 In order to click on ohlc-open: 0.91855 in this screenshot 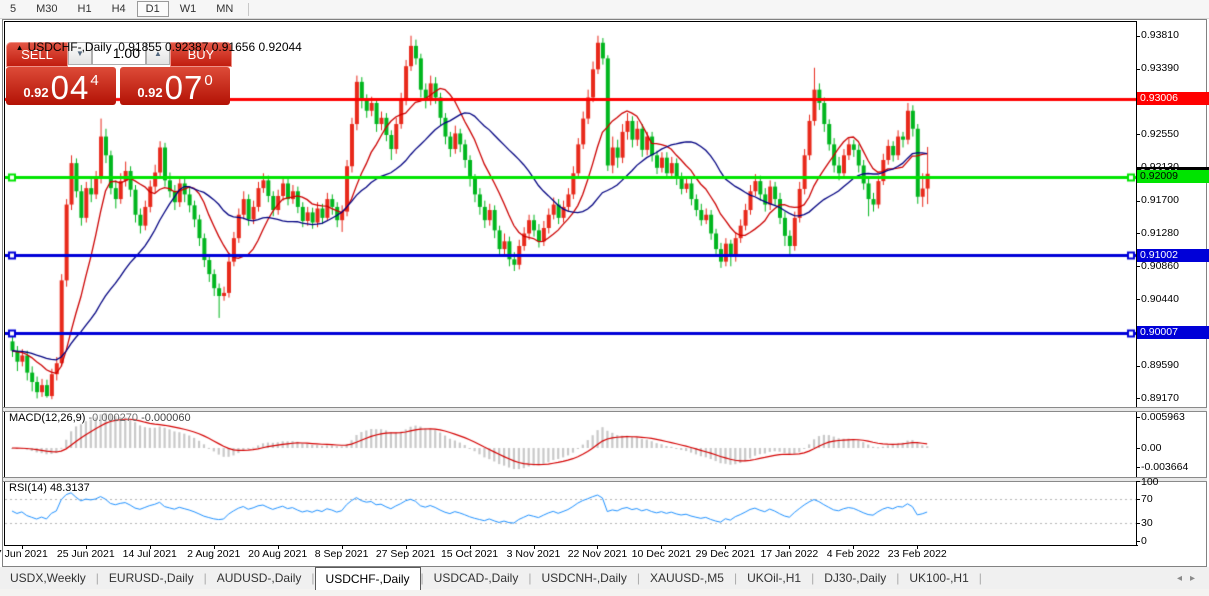, I will do `click(140, 47)`.